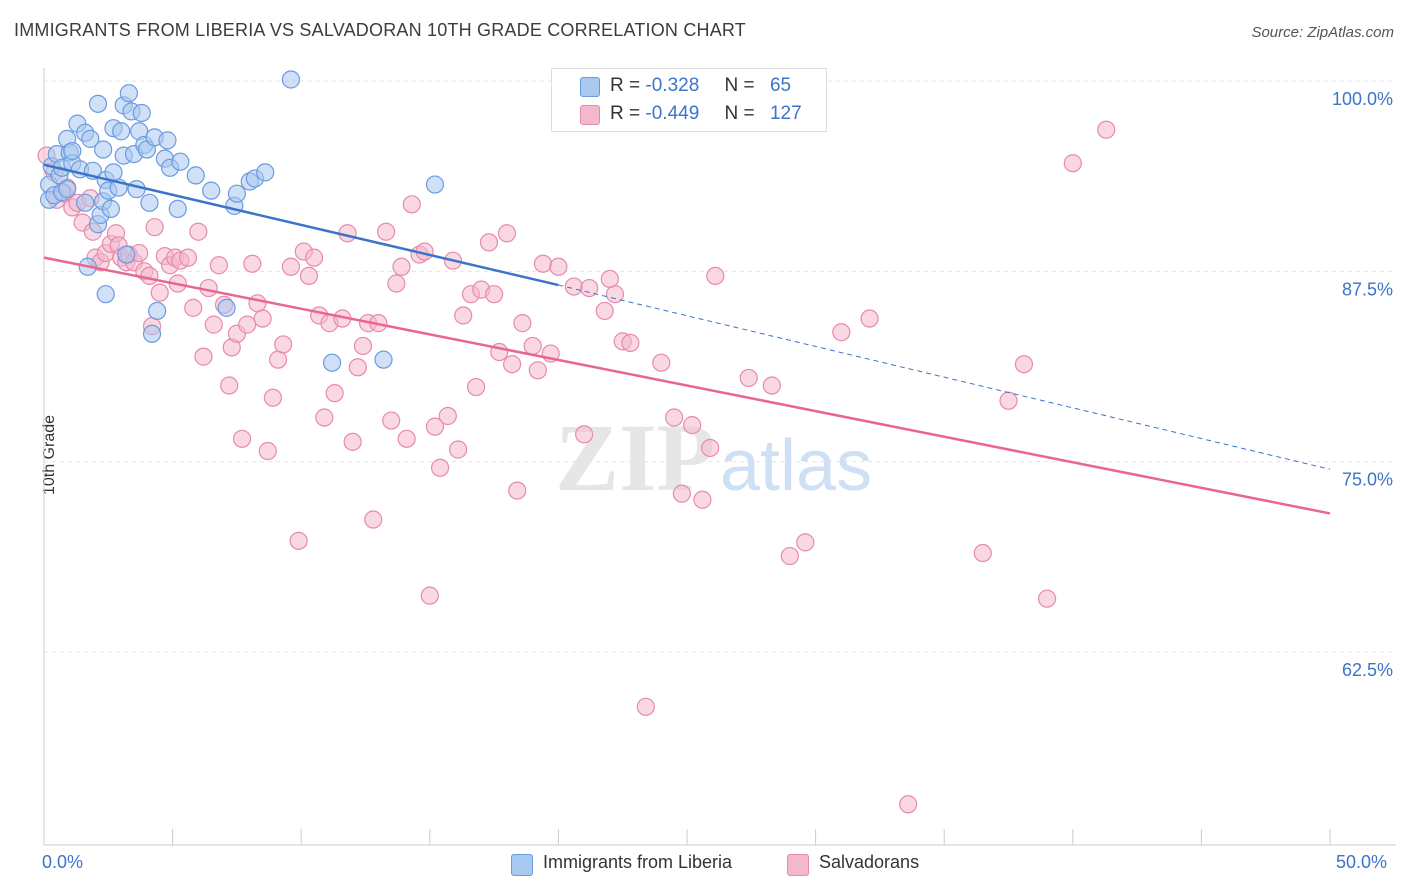 The image size is (1406, 892). I want to click on y-tick-label: 62.5%, so click(1367, 670).